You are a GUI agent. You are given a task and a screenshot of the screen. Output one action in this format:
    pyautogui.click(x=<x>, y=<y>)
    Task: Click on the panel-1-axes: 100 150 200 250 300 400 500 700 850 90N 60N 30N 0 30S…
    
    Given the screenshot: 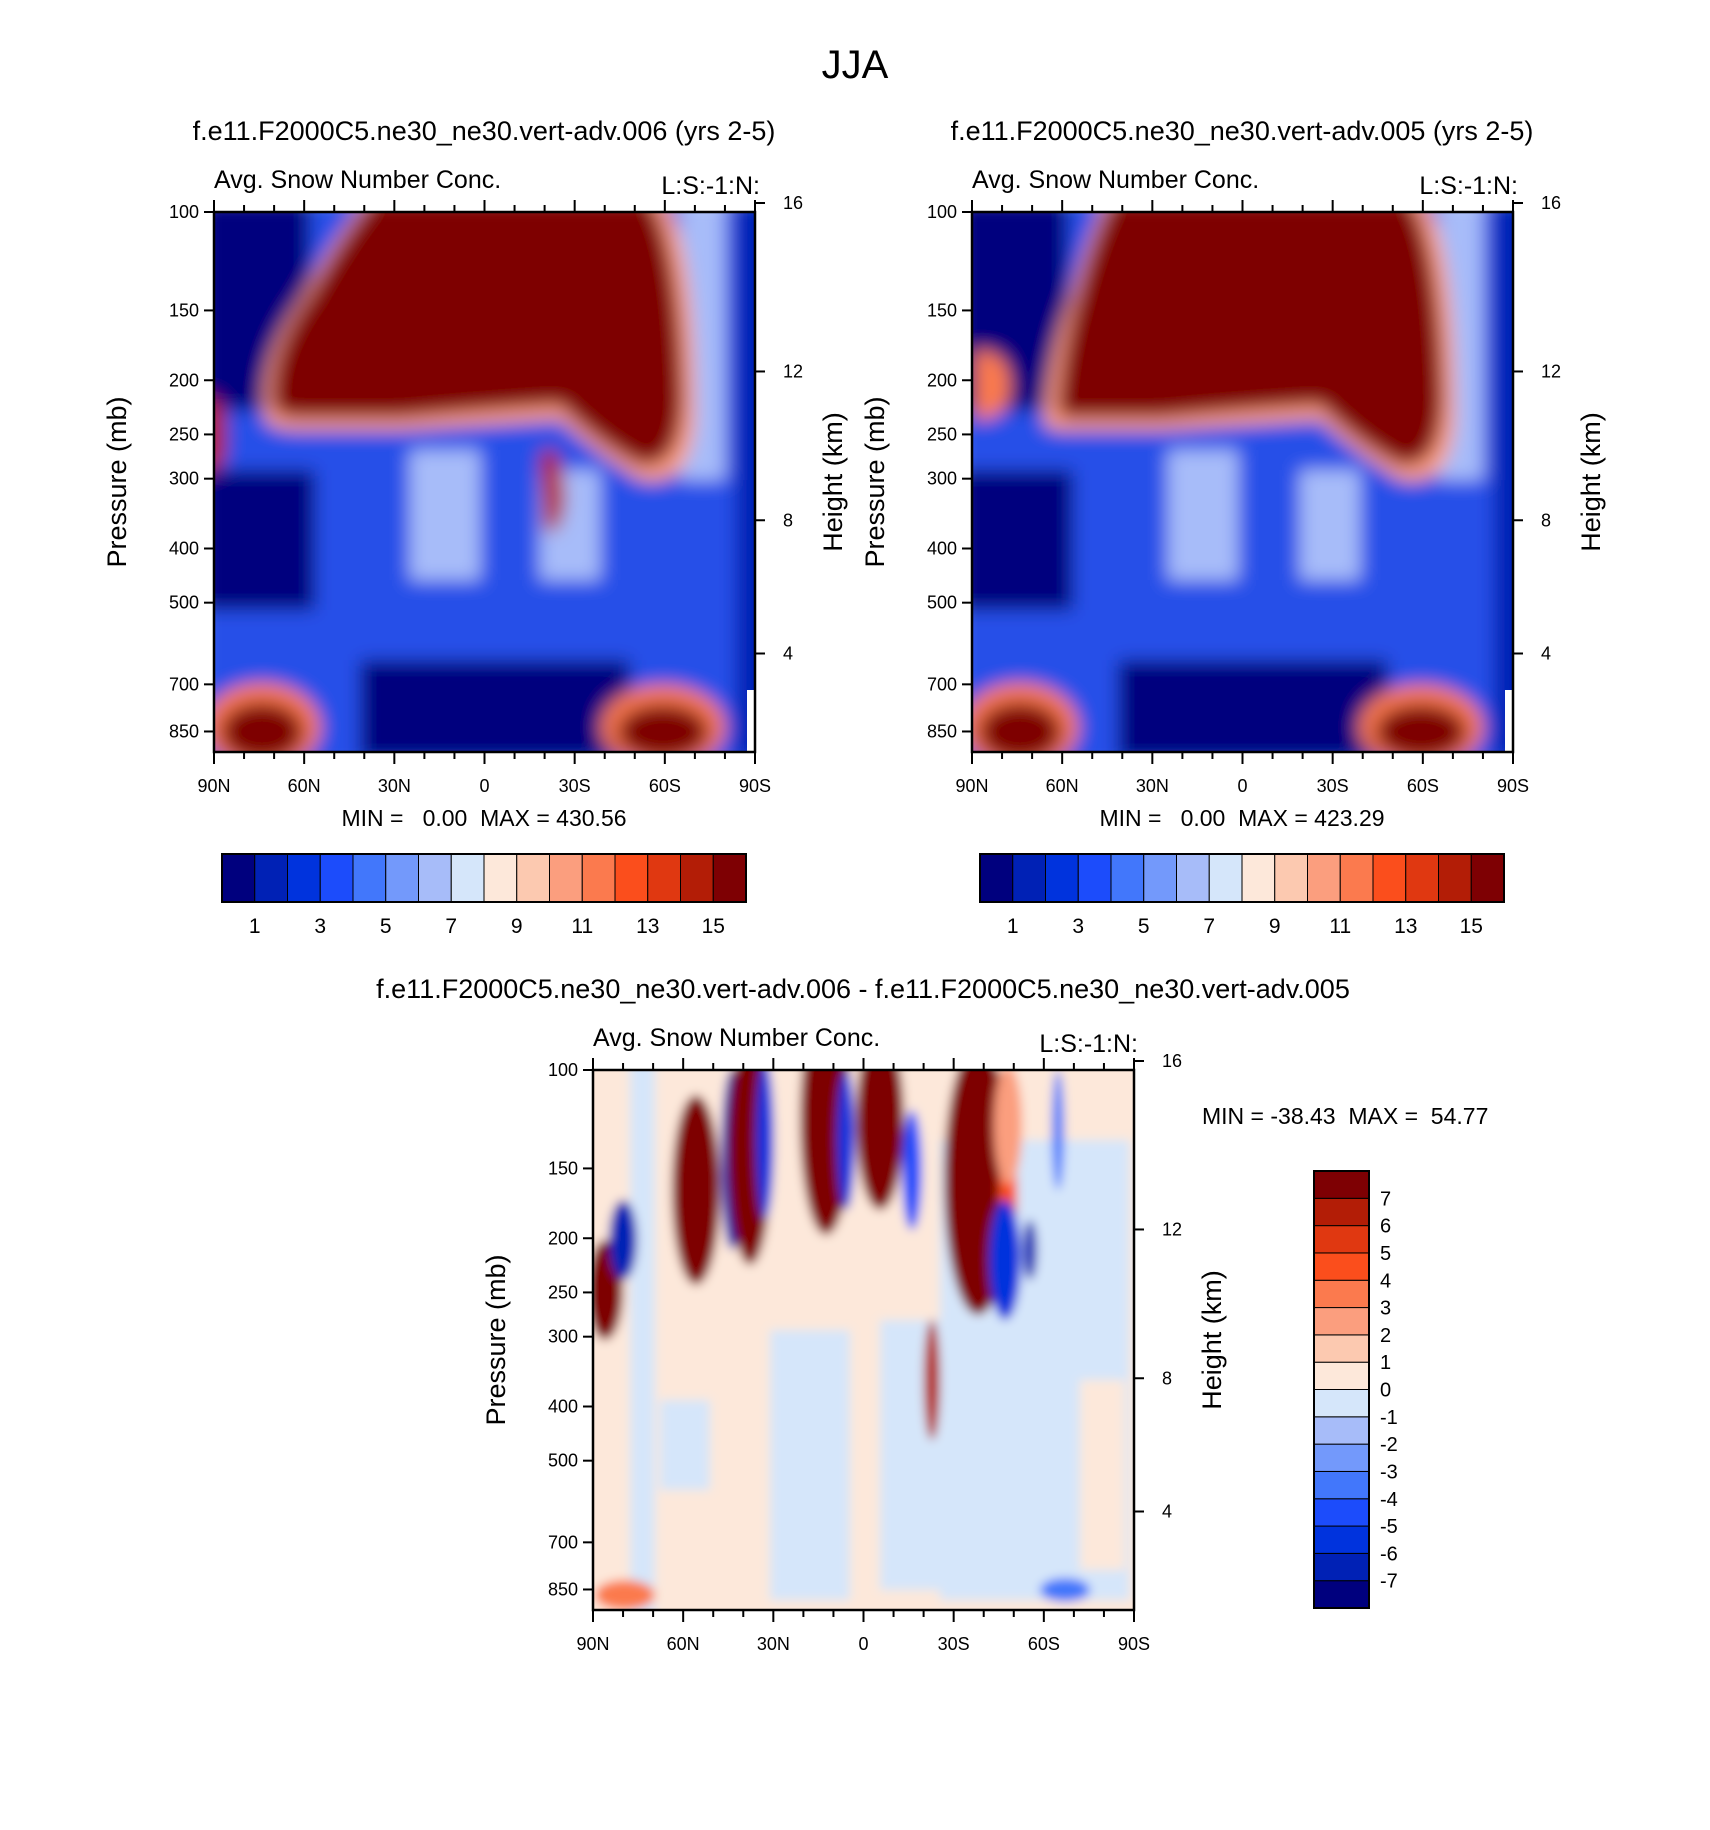 What is the action you would take?
    pyautogui.click(x=486, y=494)
    